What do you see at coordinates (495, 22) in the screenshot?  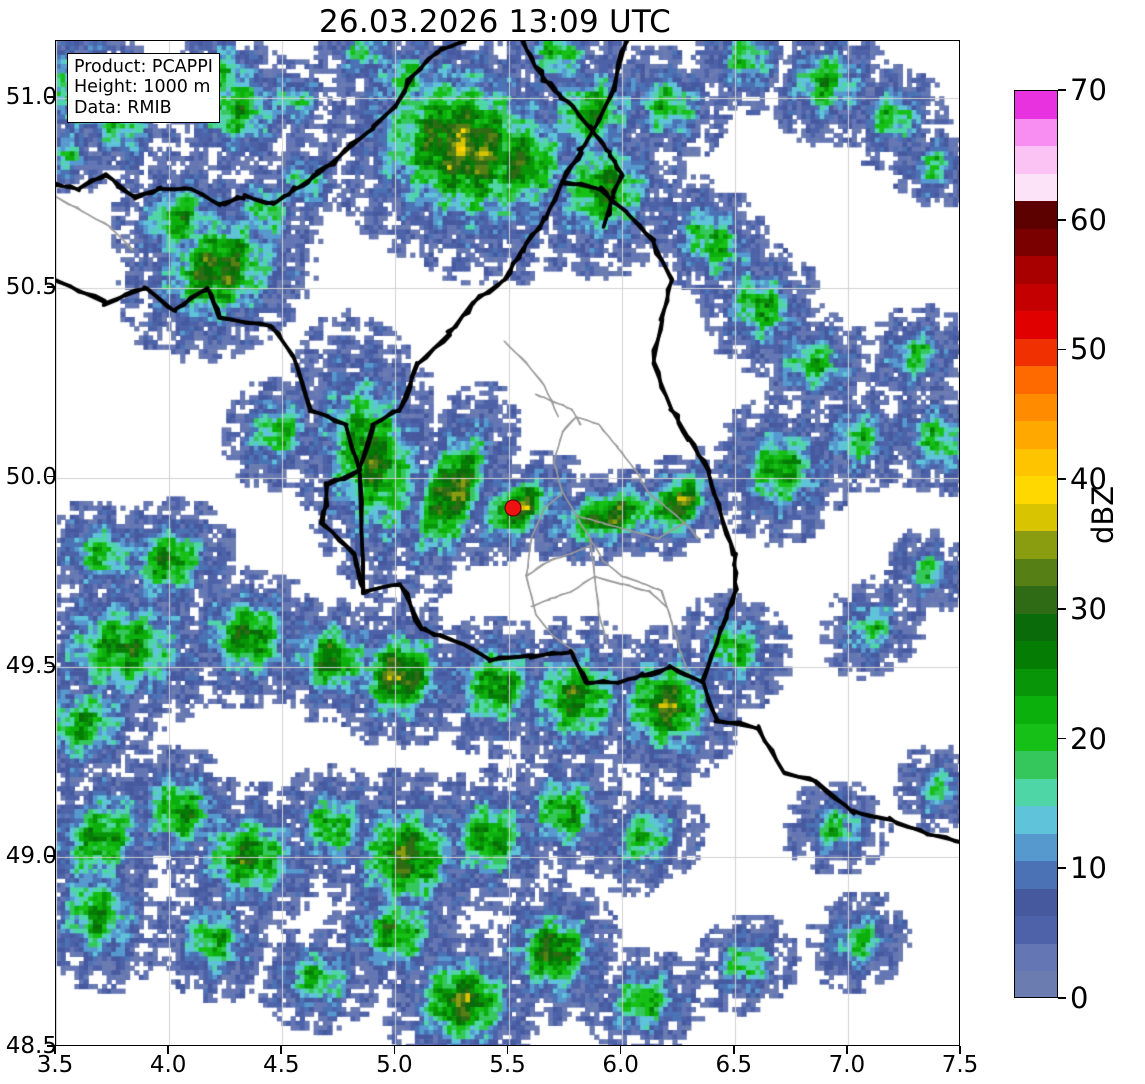 I see `page-title: 26.03.2026 13:09 UTC` at bounding box center [495, 22].